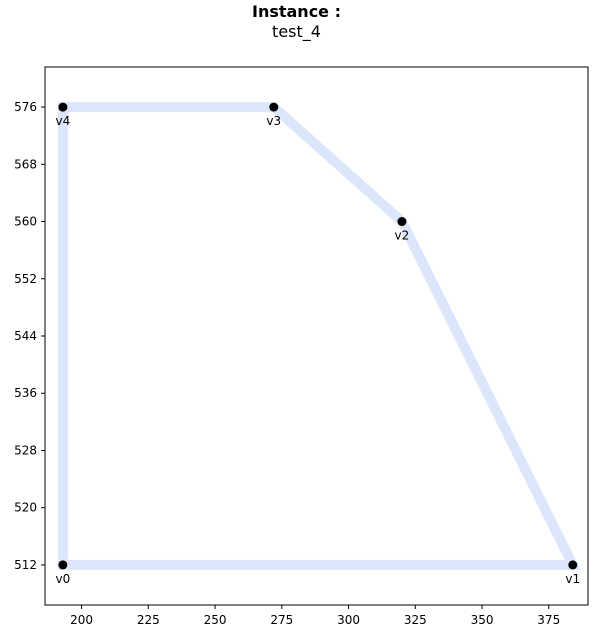  Describe the element at coordinates (573, 565) in the screenshot. I see `data-point-v1` at that location.